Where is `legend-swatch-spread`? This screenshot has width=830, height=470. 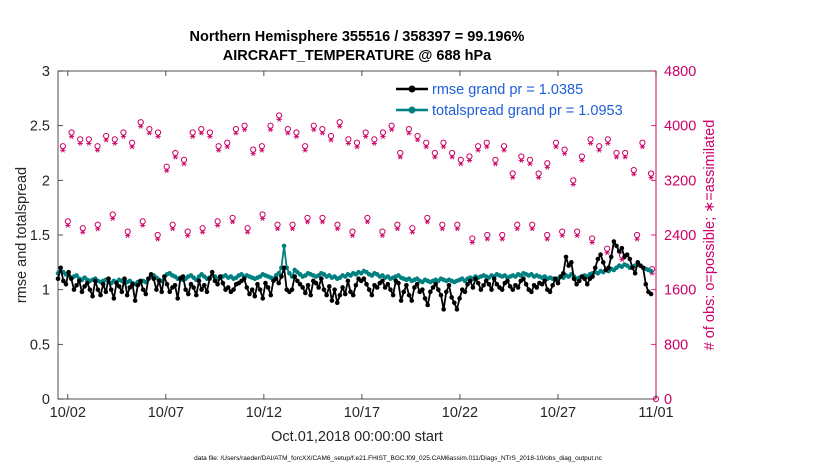 legend-swatch-spread is located at coordinates (412, 110).